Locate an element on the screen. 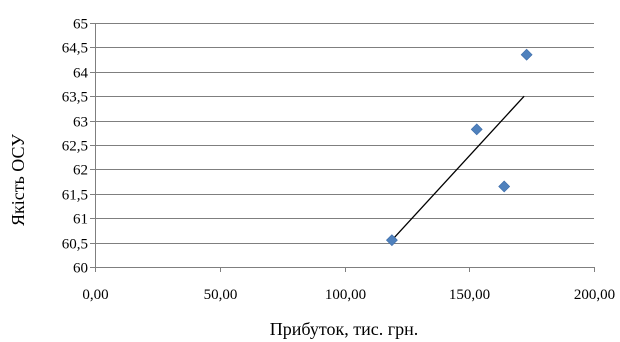  y-tick-labels: 60 60,5 61 61,5 62 62,5 63 63,5 64 64,5 65 is located at coordinates (75, 147).